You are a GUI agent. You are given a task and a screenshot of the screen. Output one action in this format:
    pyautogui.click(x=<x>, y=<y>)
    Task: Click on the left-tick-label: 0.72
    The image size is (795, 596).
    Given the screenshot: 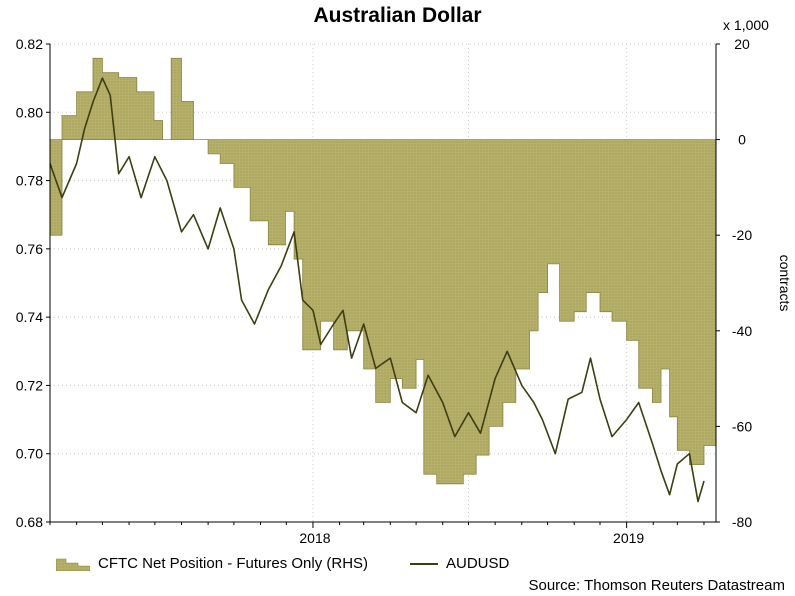 What is the action you would take?
    pyautogui.click(x=29, y=385)
    